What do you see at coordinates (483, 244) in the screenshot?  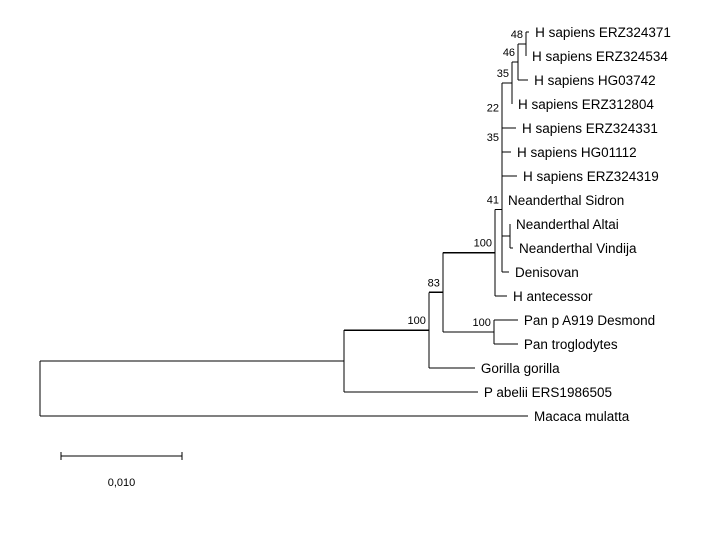 I see `support-value-n_100_homo: 100` at bounding box center [483, 244].